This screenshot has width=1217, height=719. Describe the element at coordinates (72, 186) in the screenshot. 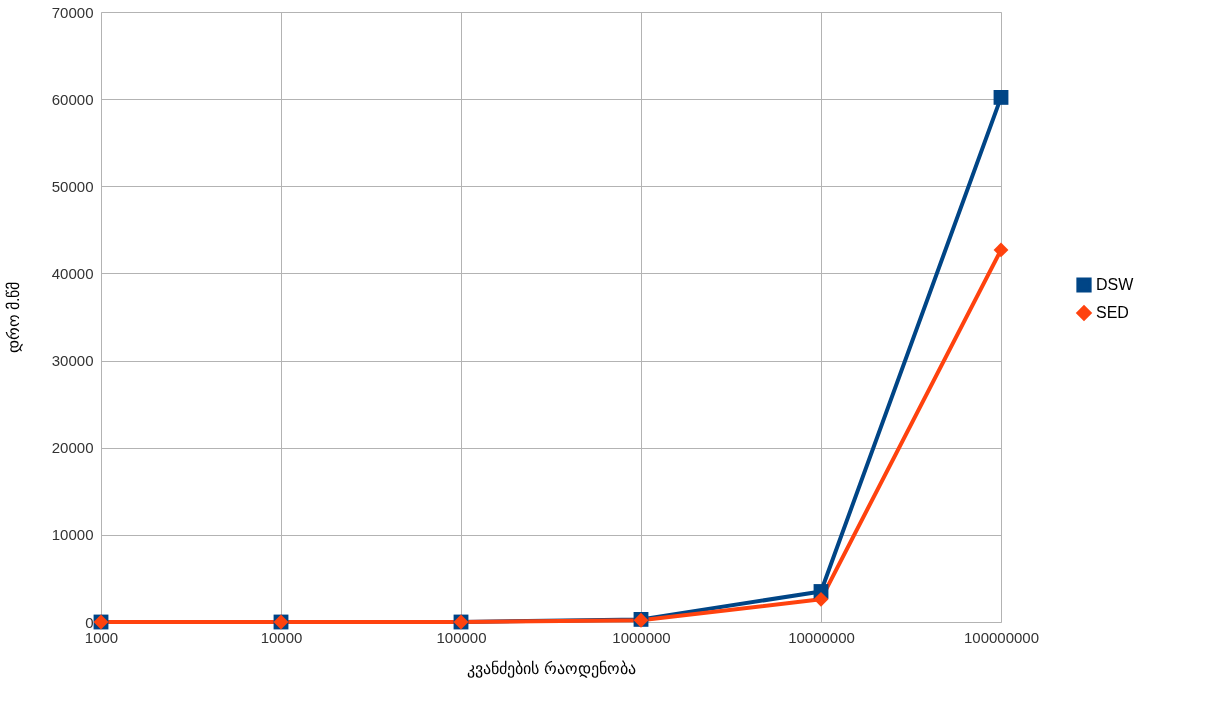

I see `y-tick-label: 50000` at that location.